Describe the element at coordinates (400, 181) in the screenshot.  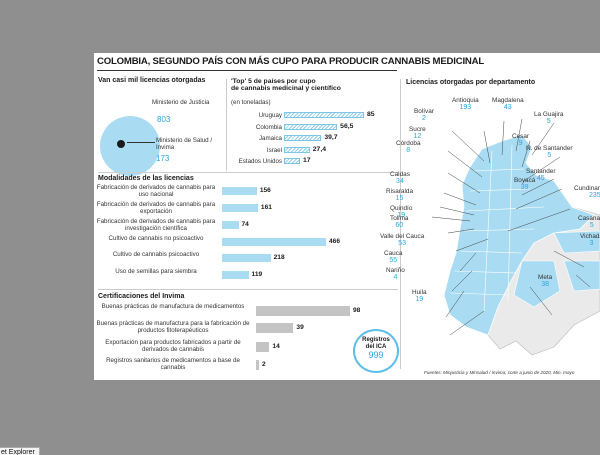
I see `department-value: 34` at that location.